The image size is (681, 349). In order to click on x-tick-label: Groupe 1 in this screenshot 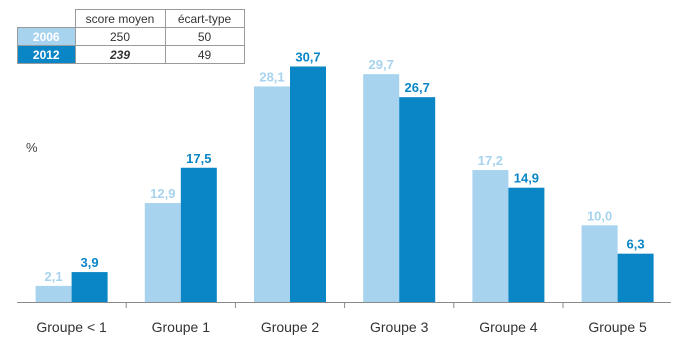, I will do `click(181, 327)`.